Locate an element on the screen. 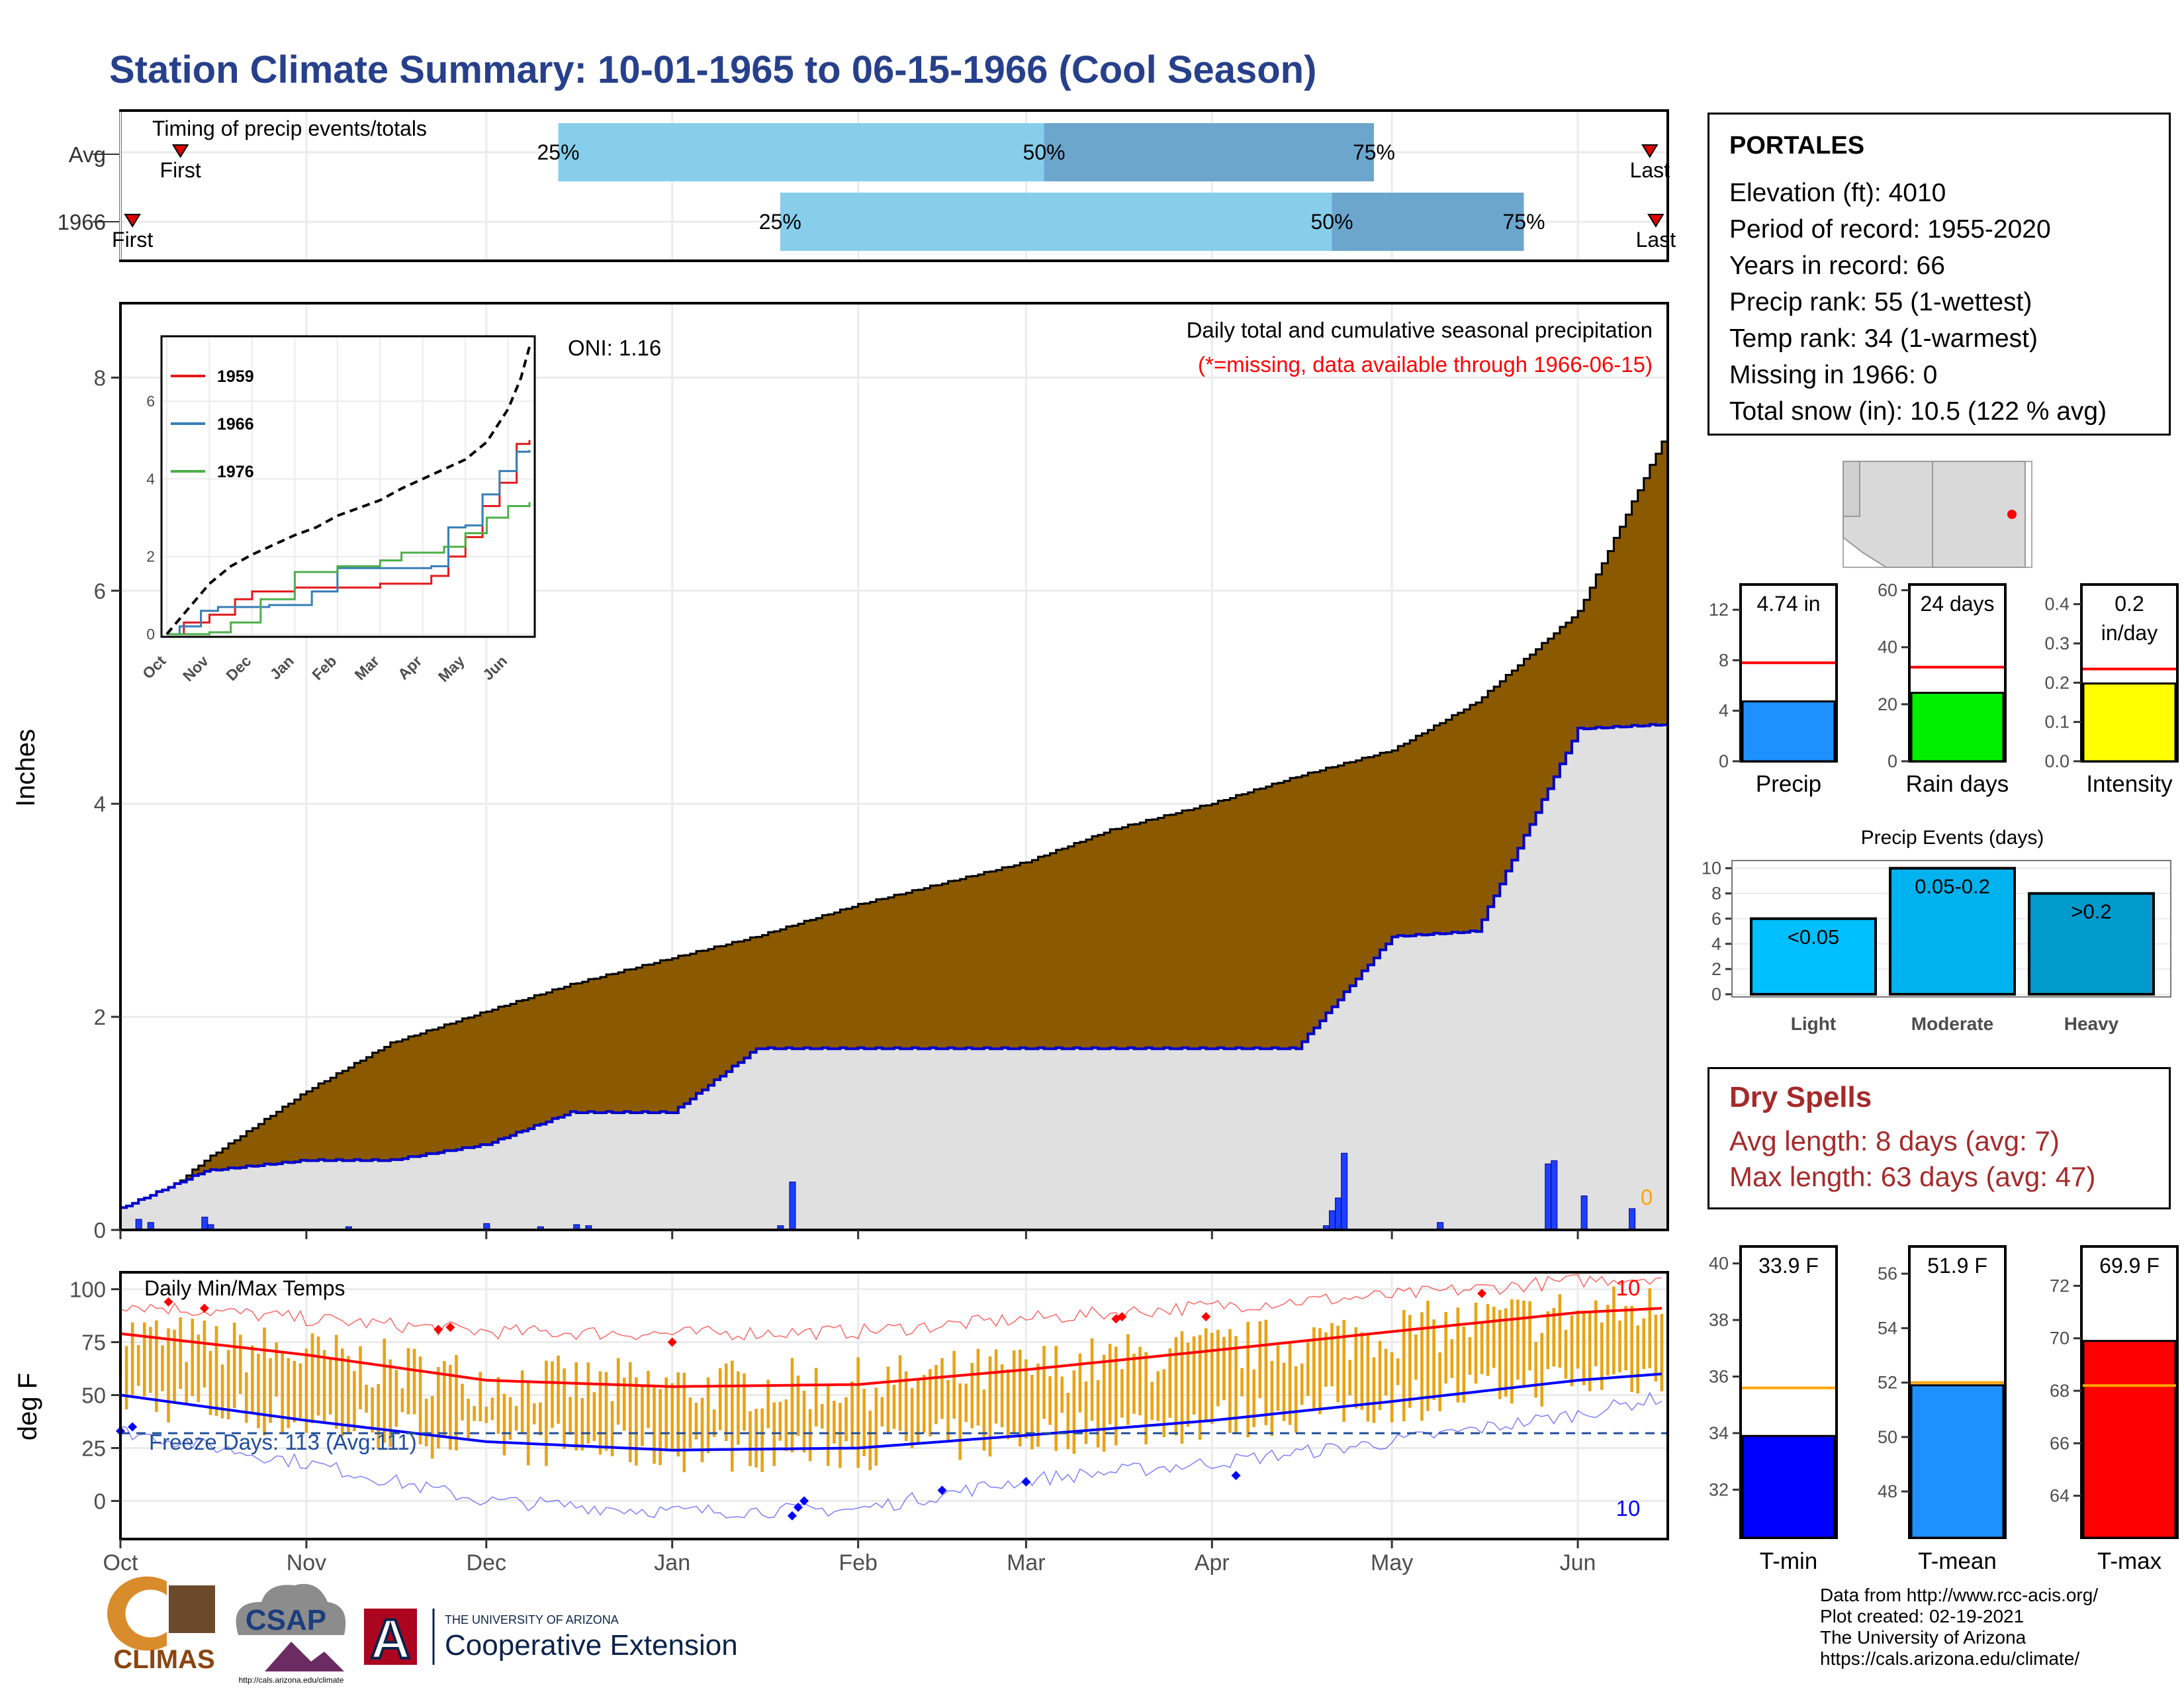  summary-bar-category-label: Intensity is located at coordinates (2129, 784).